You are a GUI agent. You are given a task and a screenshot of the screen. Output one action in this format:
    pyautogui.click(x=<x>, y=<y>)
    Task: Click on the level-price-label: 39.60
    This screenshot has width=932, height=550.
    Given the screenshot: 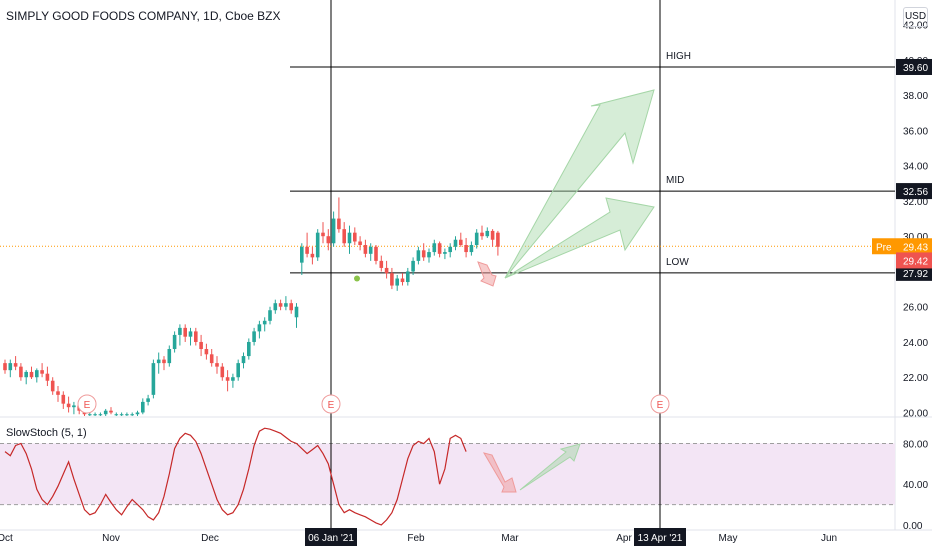 What is the action you would take?
    pyautogui.click(x=915, y=68)
    